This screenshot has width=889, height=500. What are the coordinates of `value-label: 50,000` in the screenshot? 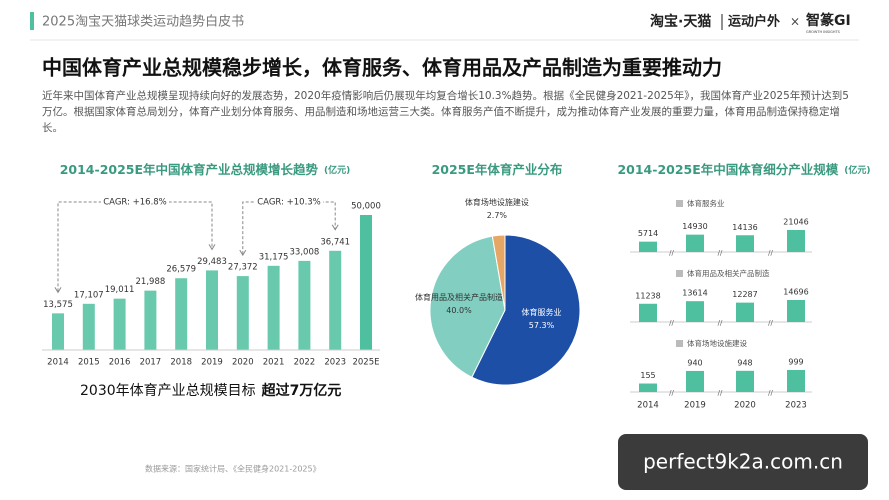 It's located at (366, 207).